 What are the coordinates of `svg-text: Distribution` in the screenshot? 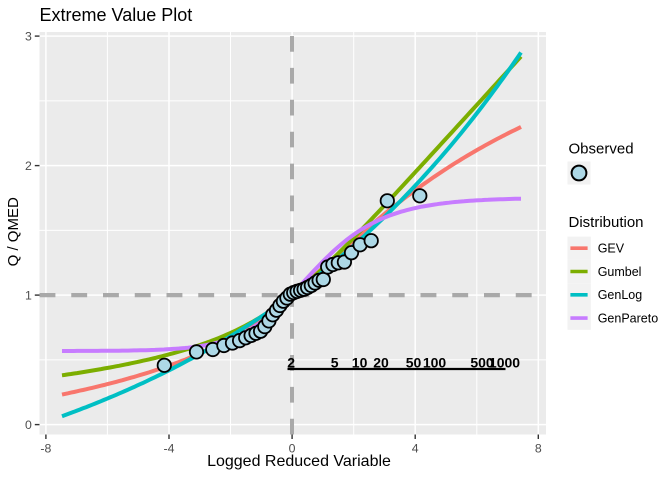 It's located at (606, 222).